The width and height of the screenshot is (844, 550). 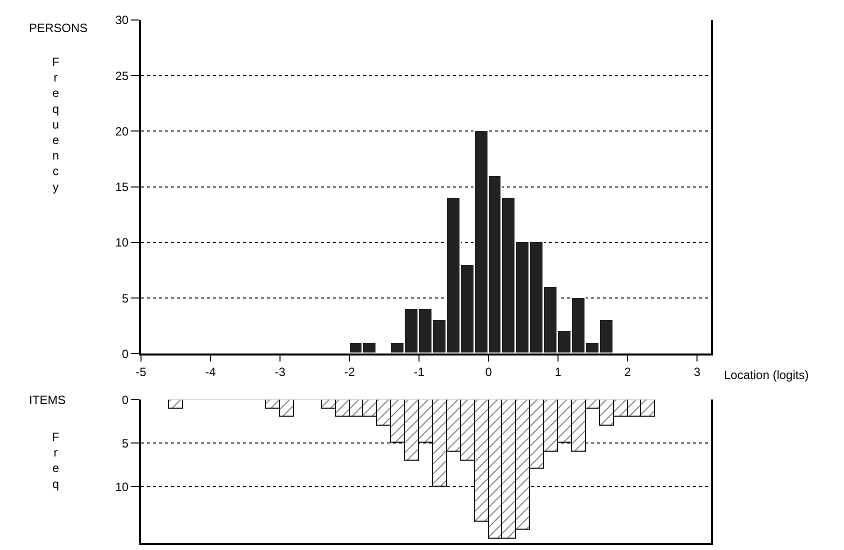 I want to click on x-tick-label: 3, so click(x=697, y=372).